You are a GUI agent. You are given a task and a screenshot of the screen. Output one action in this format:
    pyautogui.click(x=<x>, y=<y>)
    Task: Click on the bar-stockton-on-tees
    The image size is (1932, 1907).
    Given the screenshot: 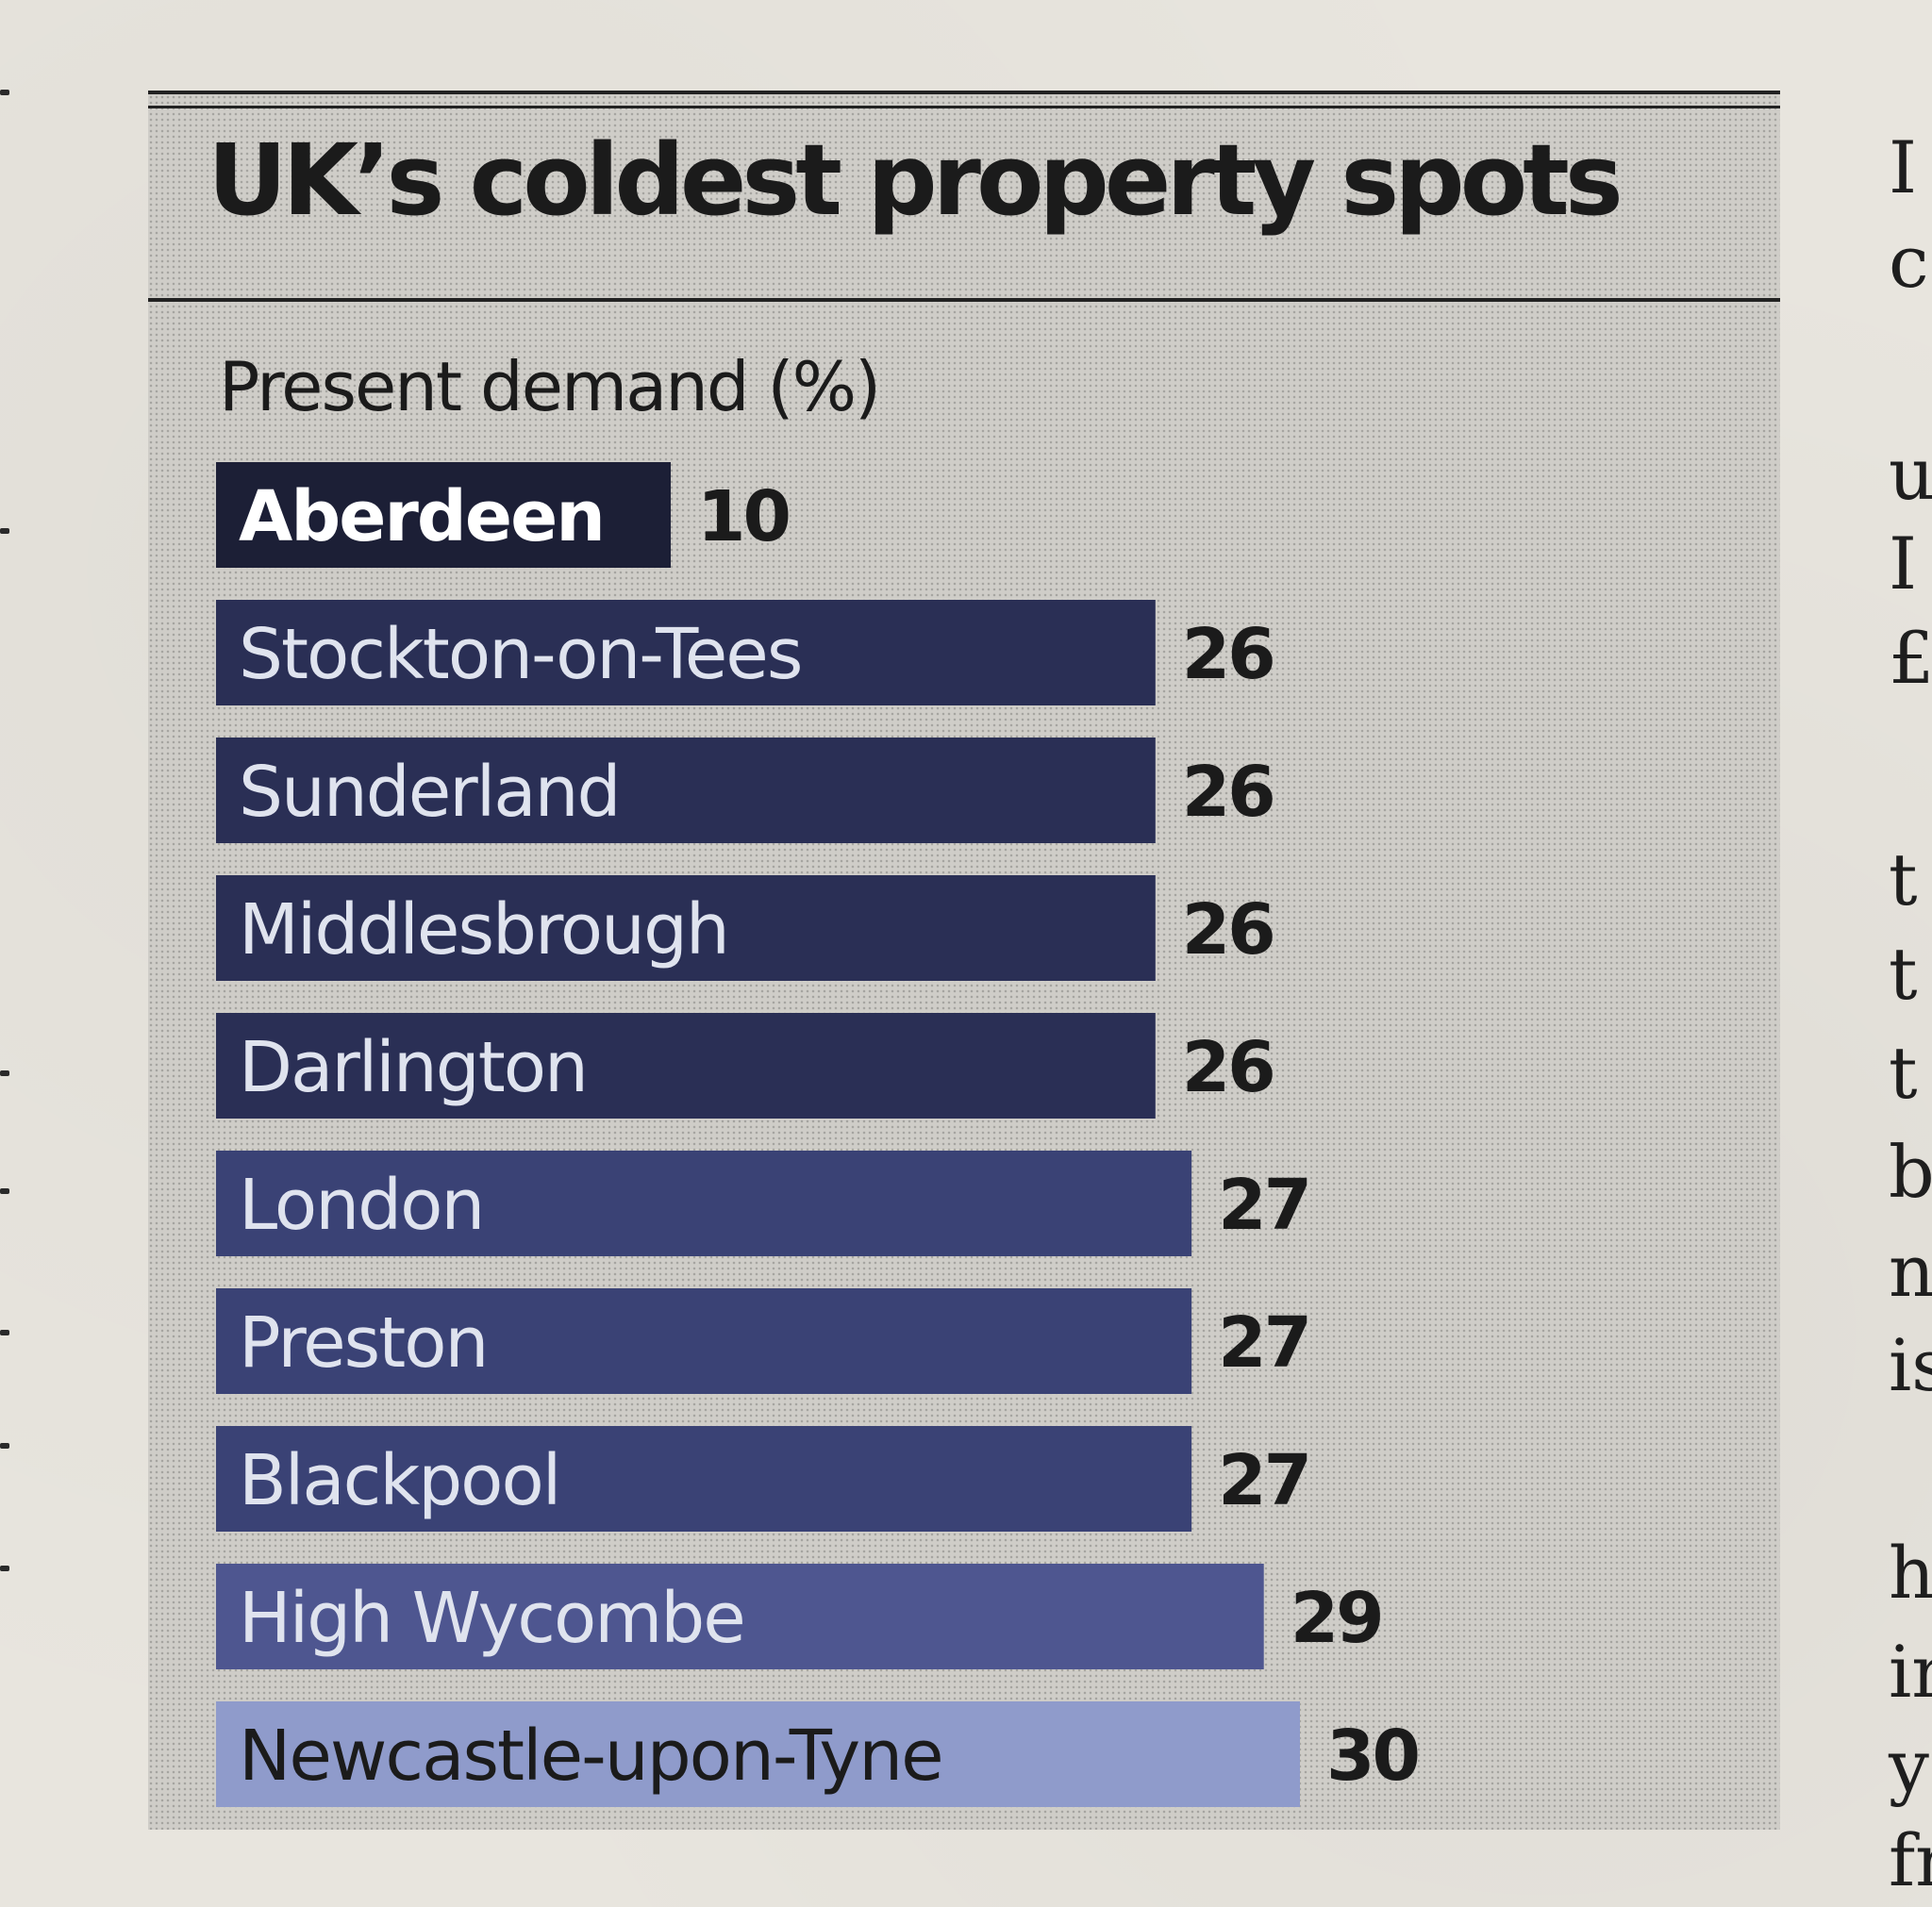 What is the action you would take?
    pyautogui.click(x=686, y=653)
    